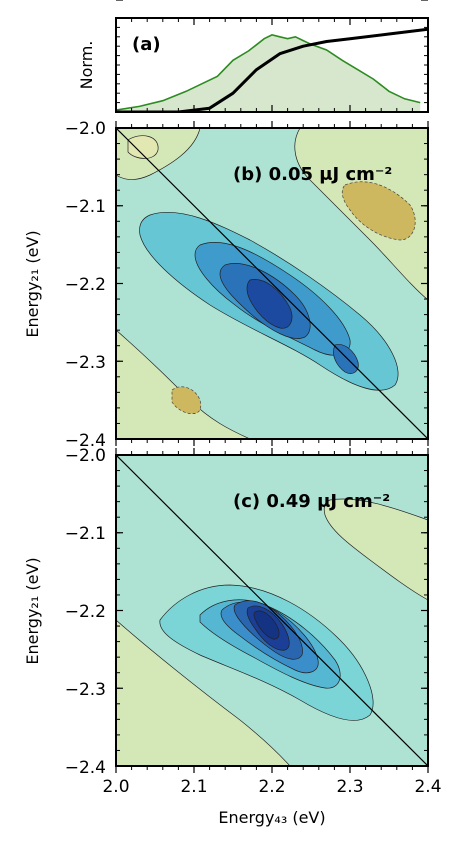  Describe the element at coordinates (32, 283) in the screenshot. I see `panel-b-ylabel: Energy₂₁ (eV)` at that location.